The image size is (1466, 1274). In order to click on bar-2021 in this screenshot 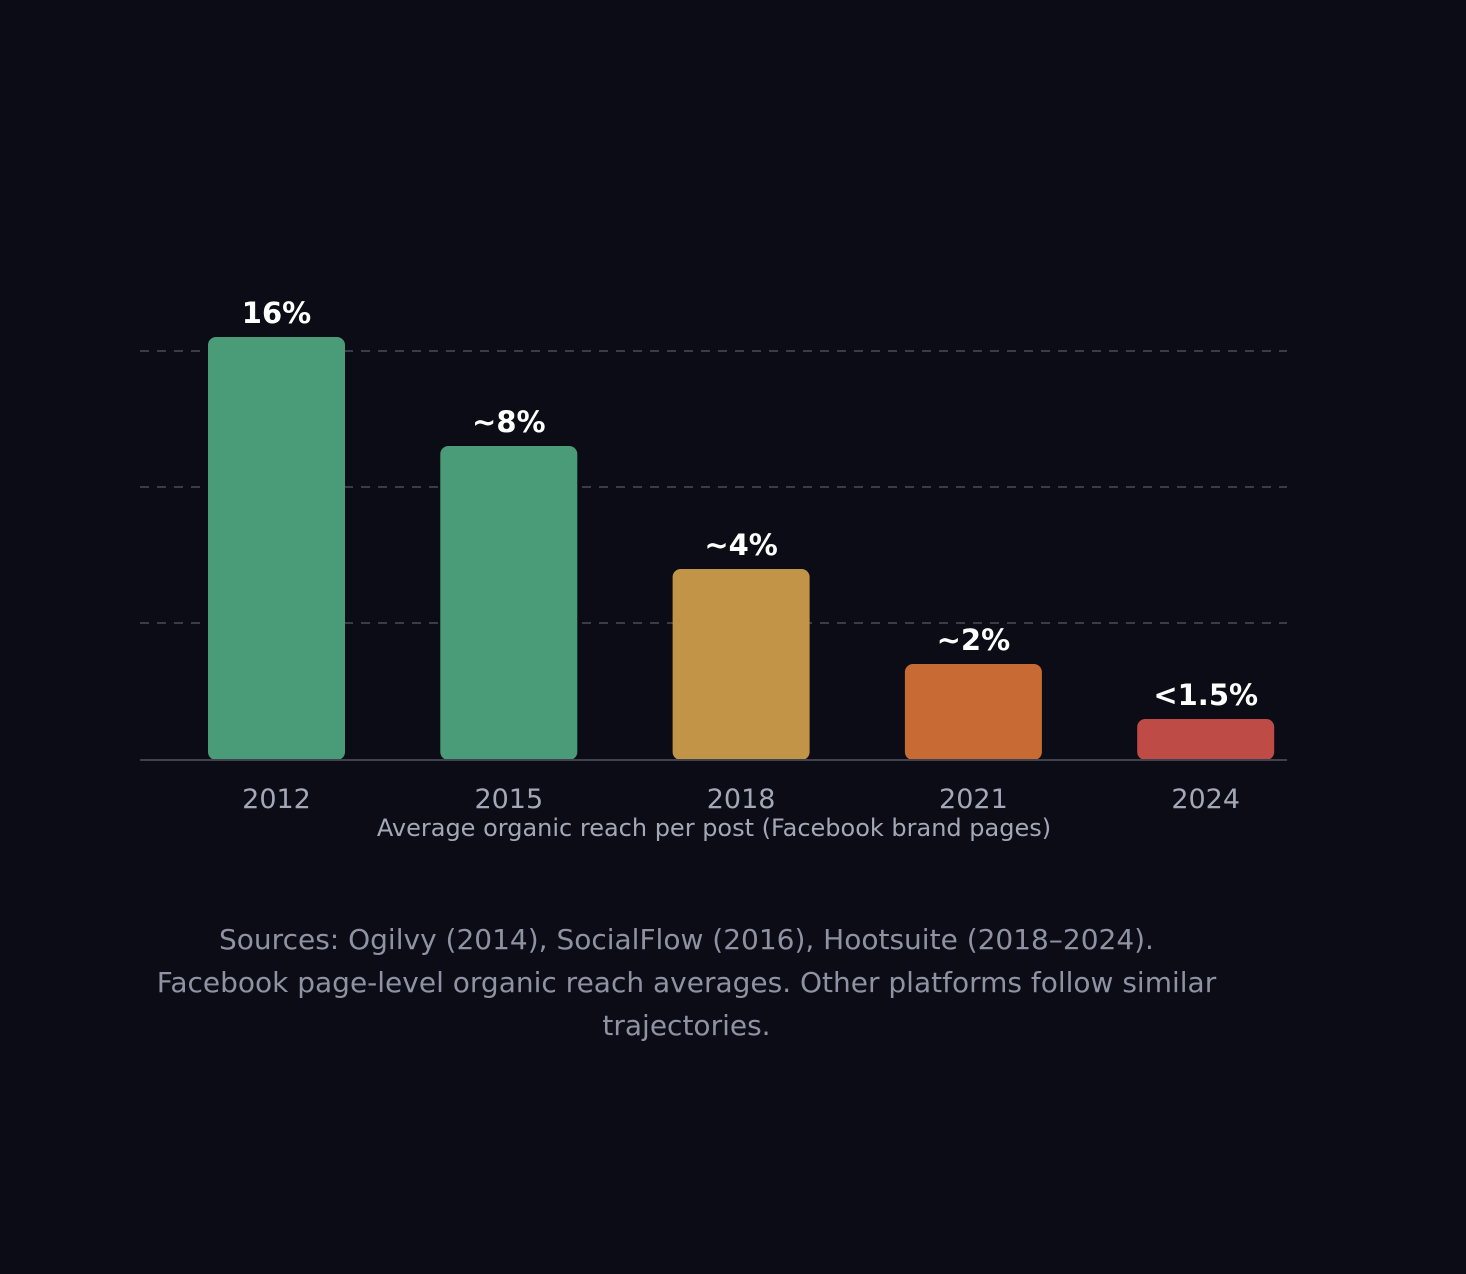, I will do `click(973, 712)`.